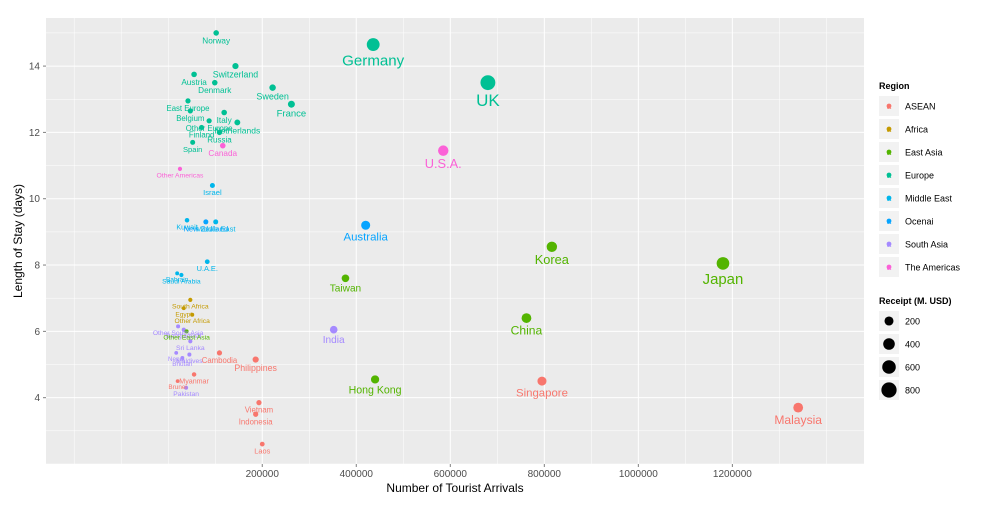 This screenshot has width=1000, height=506. What do you see at coordinates (184, 336) in the screenshot?
I see `point-label-bangladesh: Bangladesh` at bounding box center [184, 336].